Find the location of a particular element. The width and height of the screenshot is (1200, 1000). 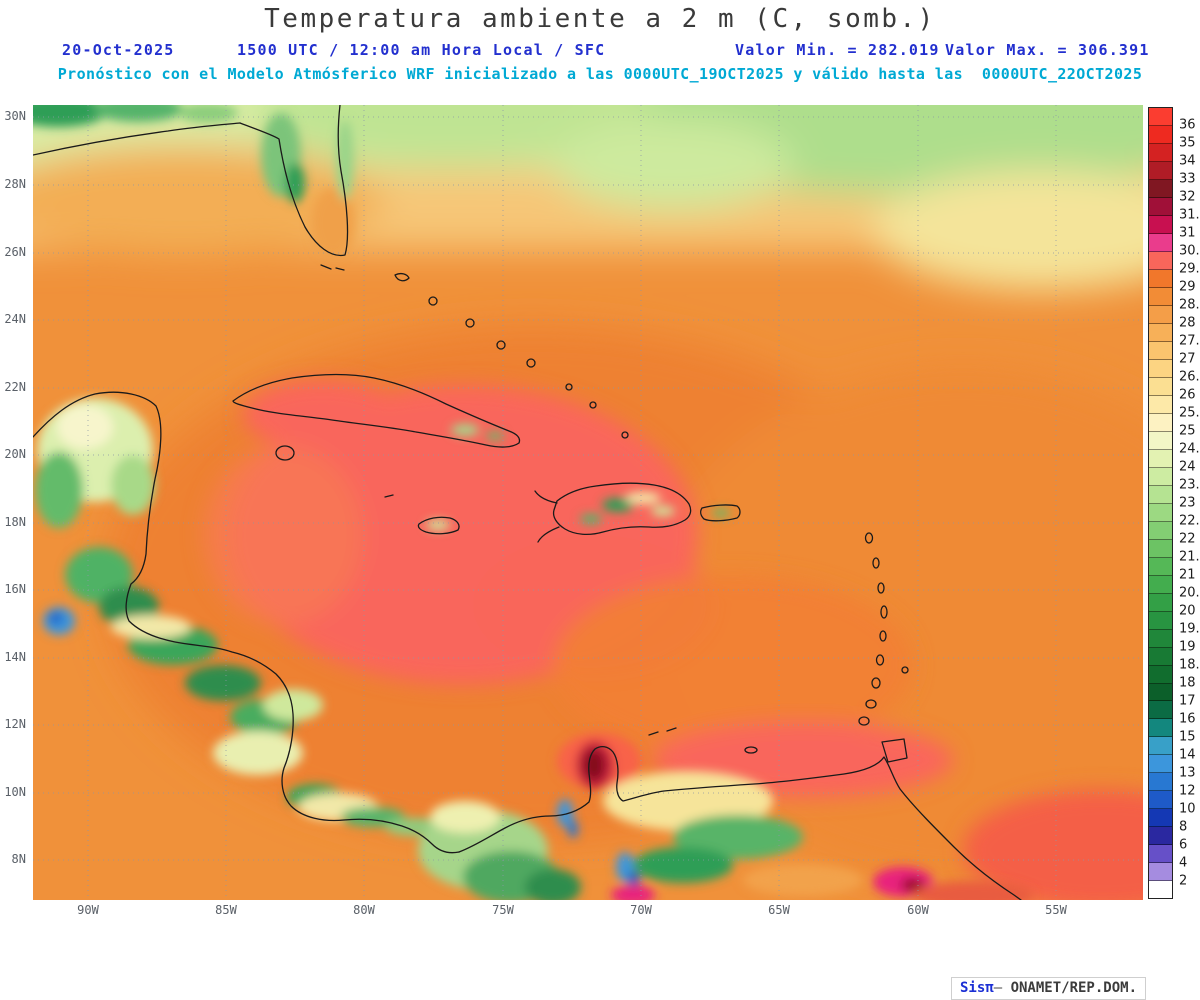

colorbar-tick-label: 12 is located at coordinates (1187, 791).